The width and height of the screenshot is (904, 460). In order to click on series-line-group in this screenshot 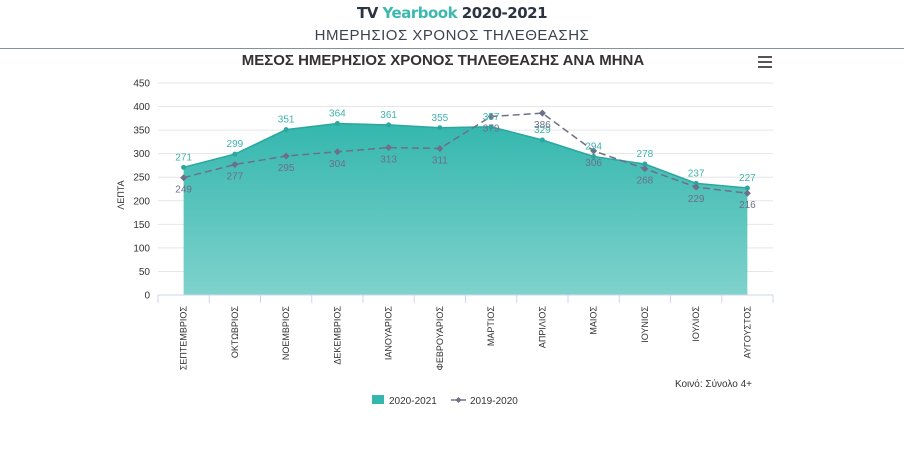, I will do `click(465, 153)`.